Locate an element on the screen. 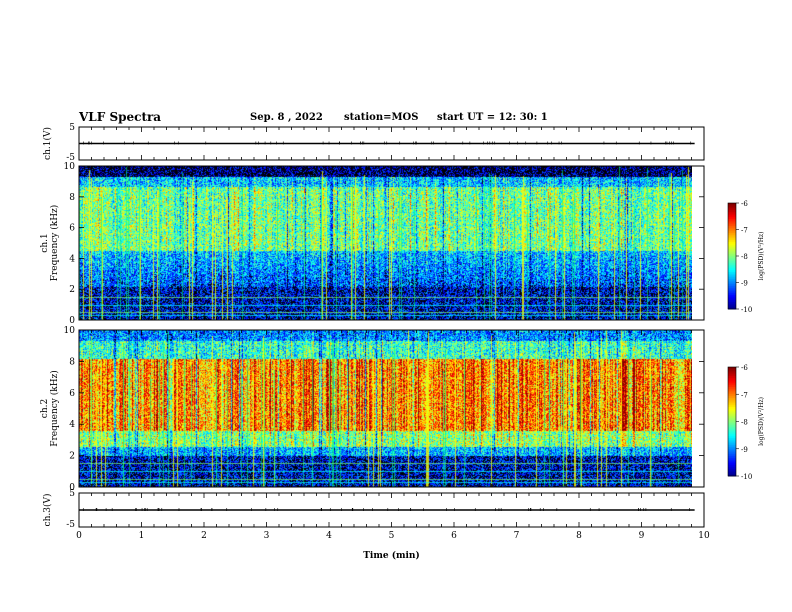 This screenshot has height=612, width=792. x-tick-label: 6 is located at coordinates (454, 536).